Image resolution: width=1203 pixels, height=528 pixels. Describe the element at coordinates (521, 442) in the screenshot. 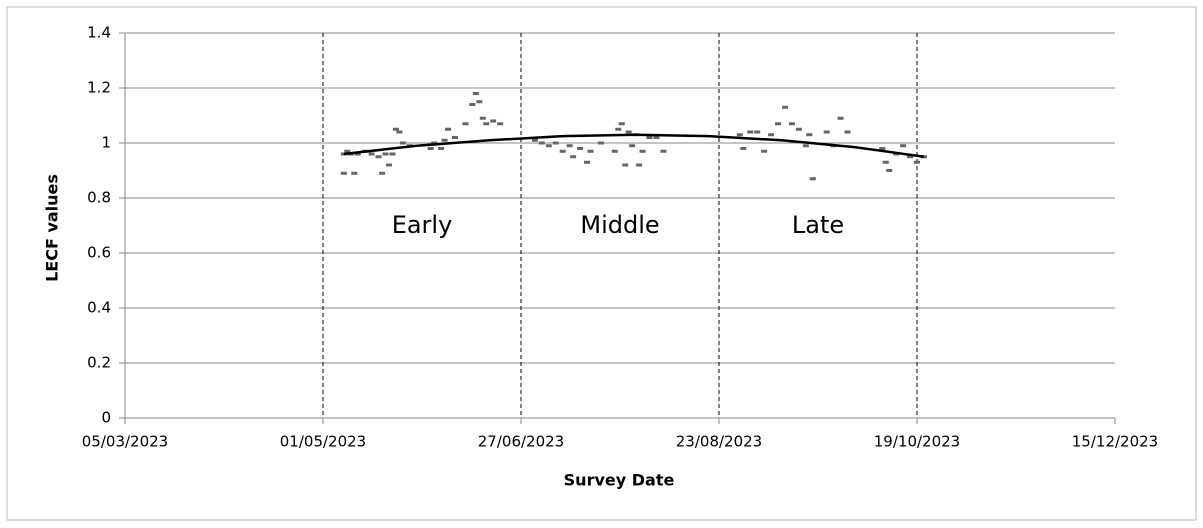

I see `x-tick-label: 27/06/2023` at that location.